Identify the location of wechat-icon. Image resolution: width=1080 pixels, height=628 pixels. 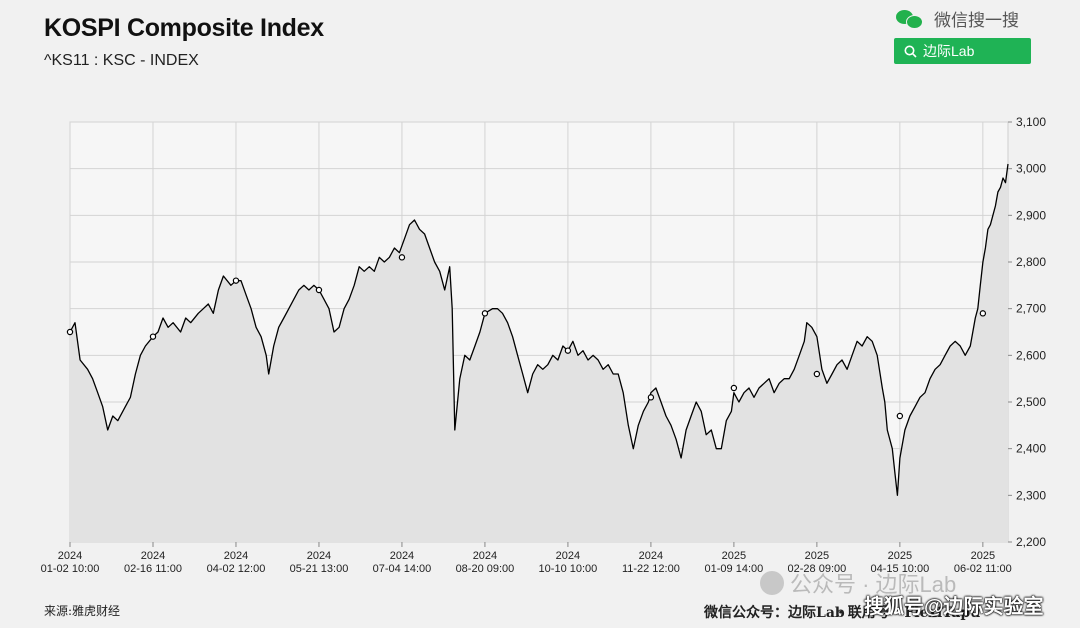
(910, 18).